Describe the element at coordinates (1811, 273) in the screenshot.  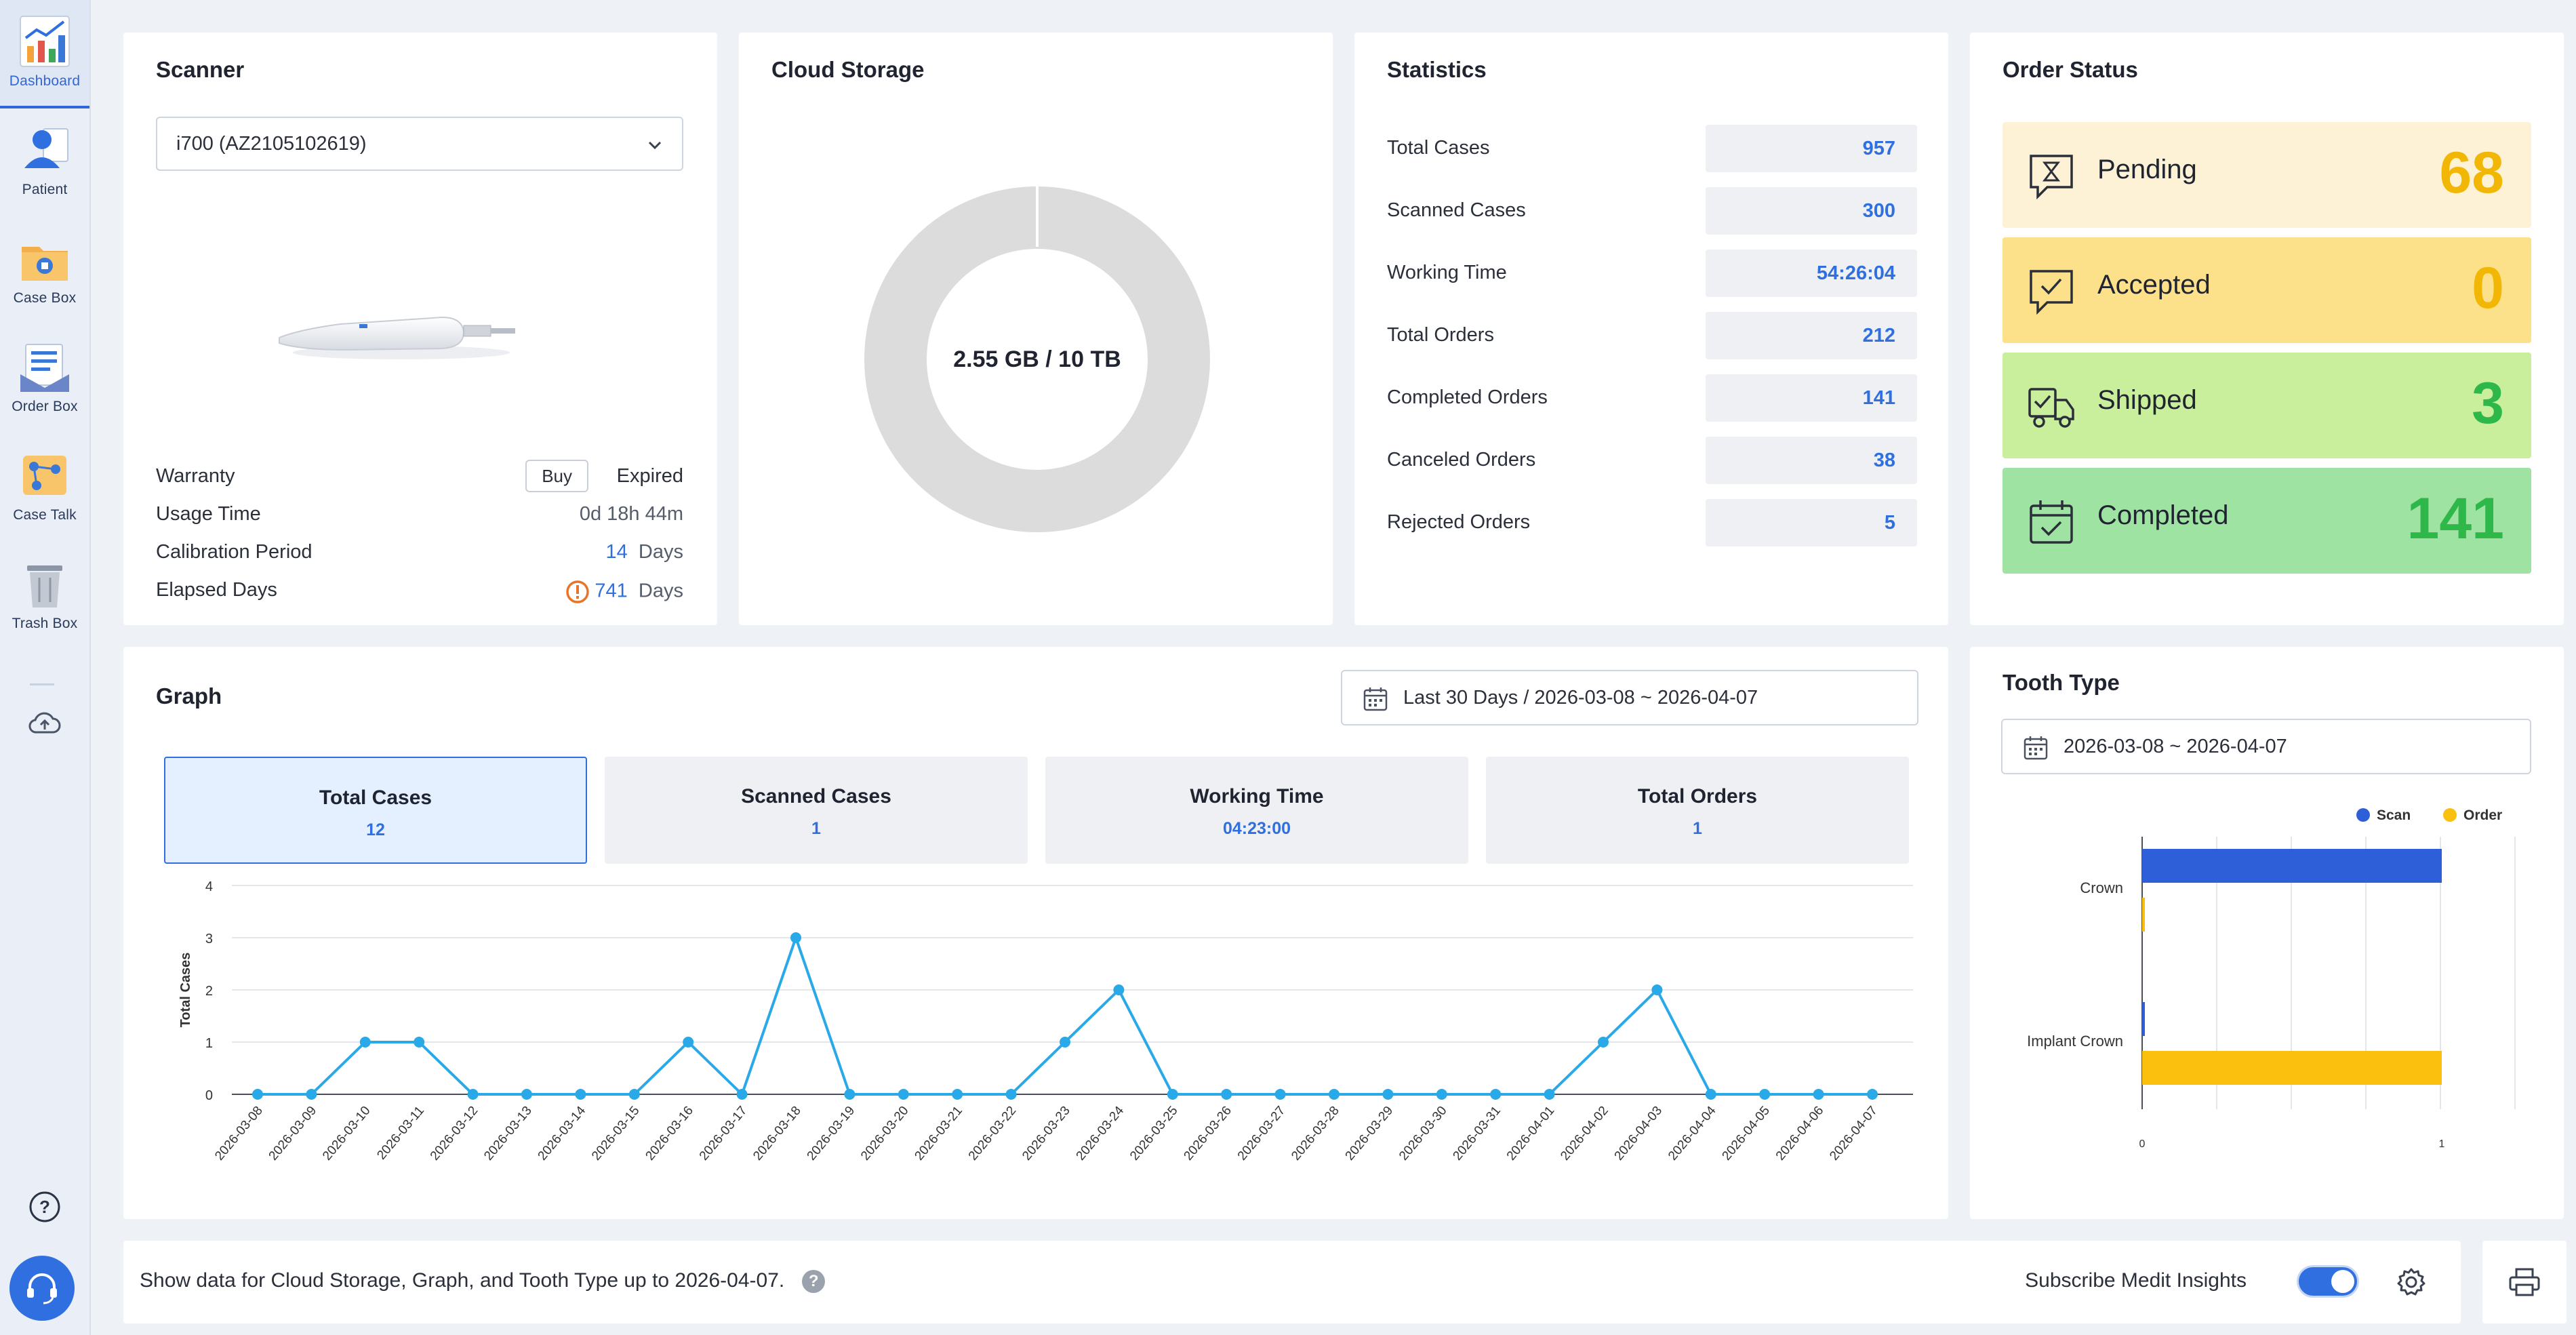
I see `stat-value: 54:26:04` at that location.